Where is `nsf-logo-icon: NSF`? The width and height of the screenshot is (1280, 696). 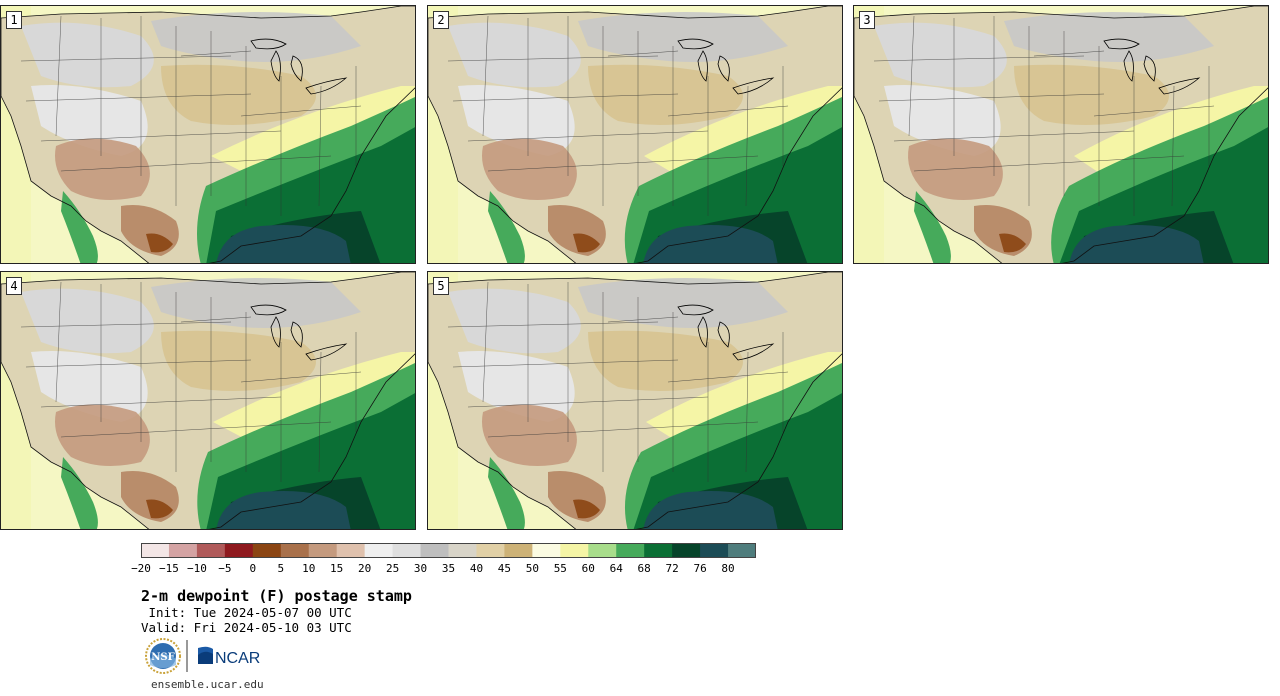 nsf-logo-icon: NSF is located at coordinates (163, 656).